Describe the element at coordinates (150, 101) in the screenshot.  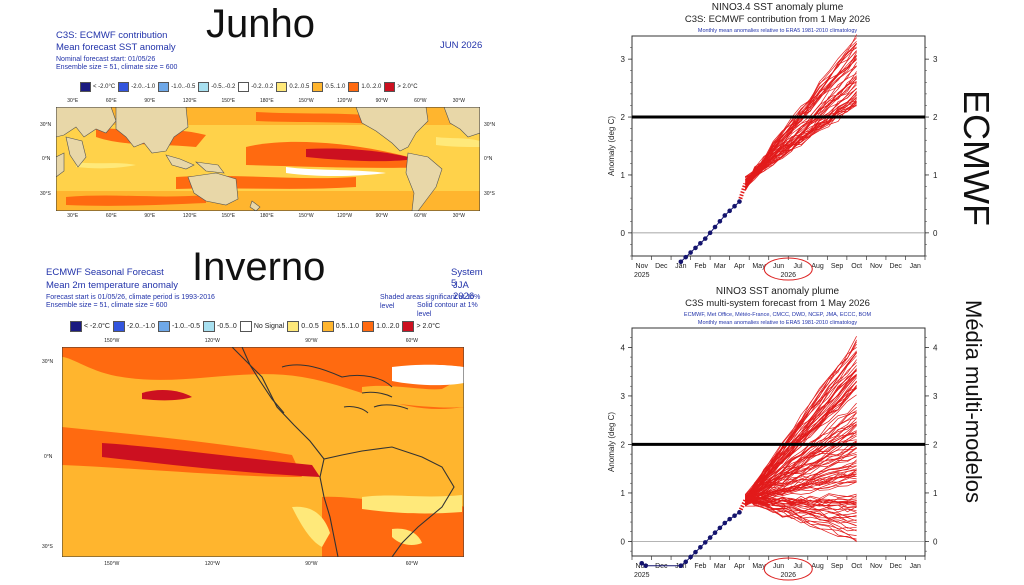
I see `lon-label: 90°E` at that location.